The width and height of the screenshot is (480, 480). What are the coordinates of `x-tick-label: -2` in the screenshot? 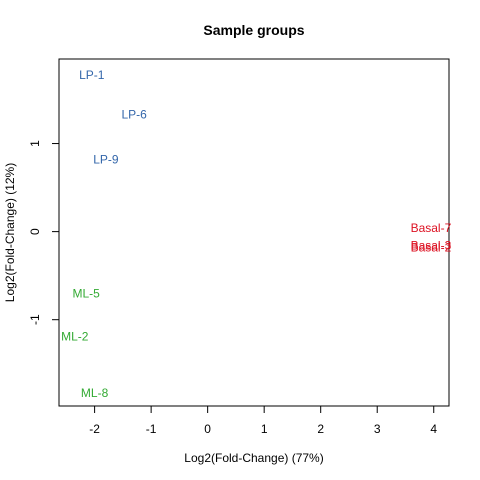 It's located at (94, 429).